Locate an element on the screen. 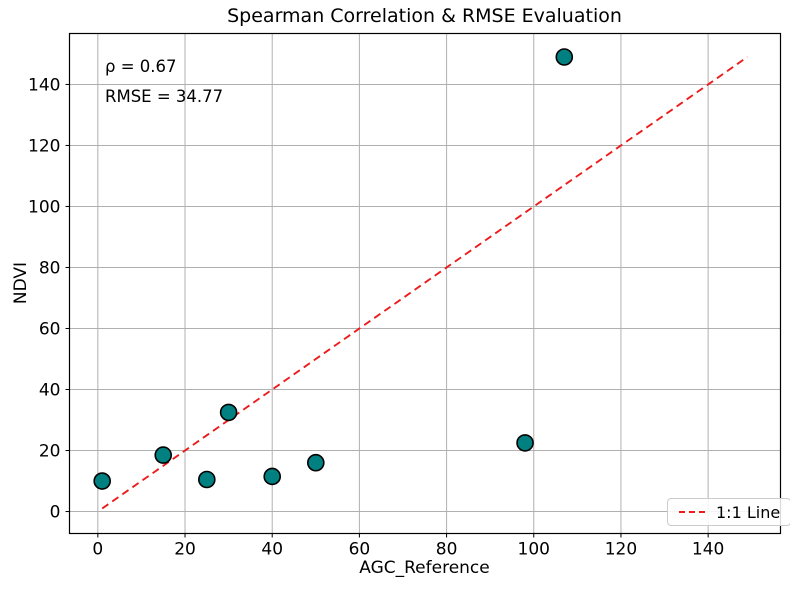 Image resolution: width=790 pixels, height=590 pixels. y-tick-label: 80 is located at coordinates (50, 268).